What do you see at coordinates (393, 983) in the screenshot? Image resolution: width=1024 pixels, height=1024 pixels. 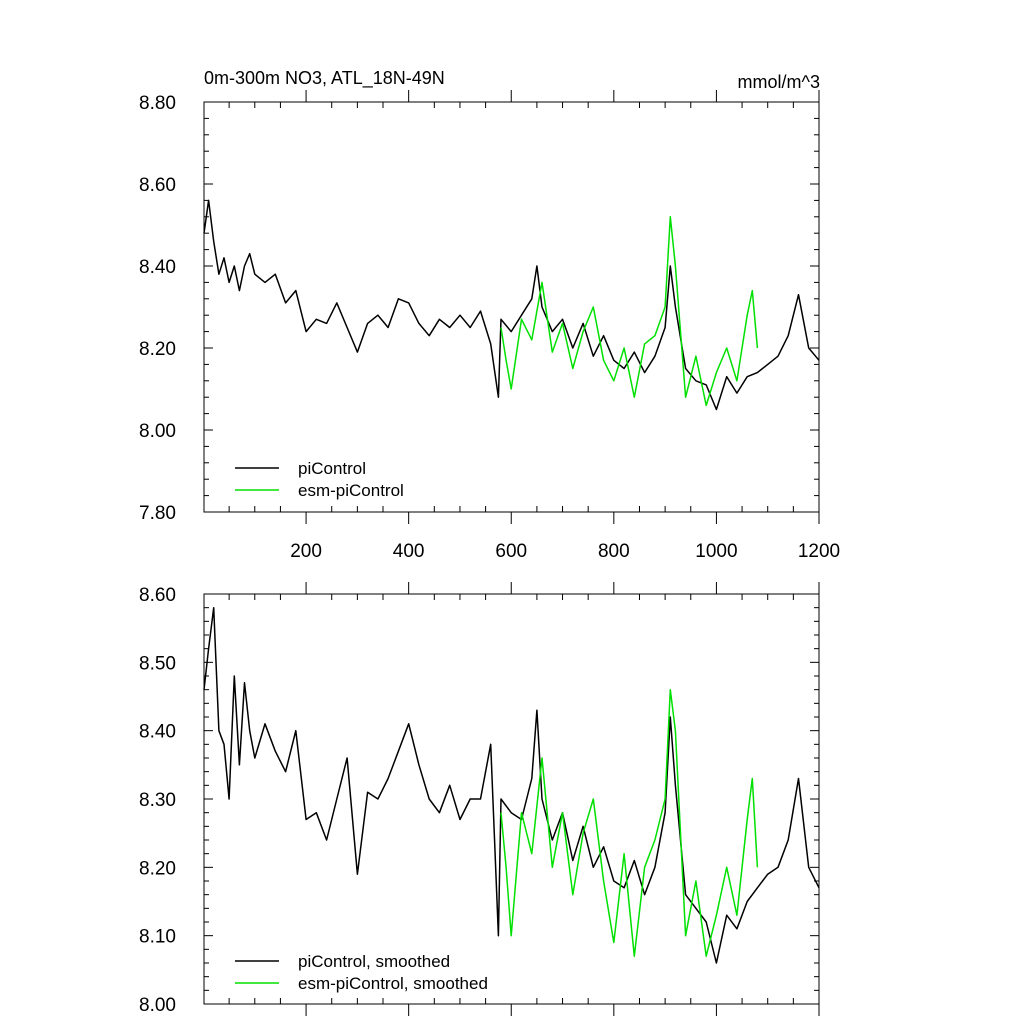 I see `legend-label-esm-picontrol-smoothed: esm-piControl, smoothed` at bounding box center [393, 983].